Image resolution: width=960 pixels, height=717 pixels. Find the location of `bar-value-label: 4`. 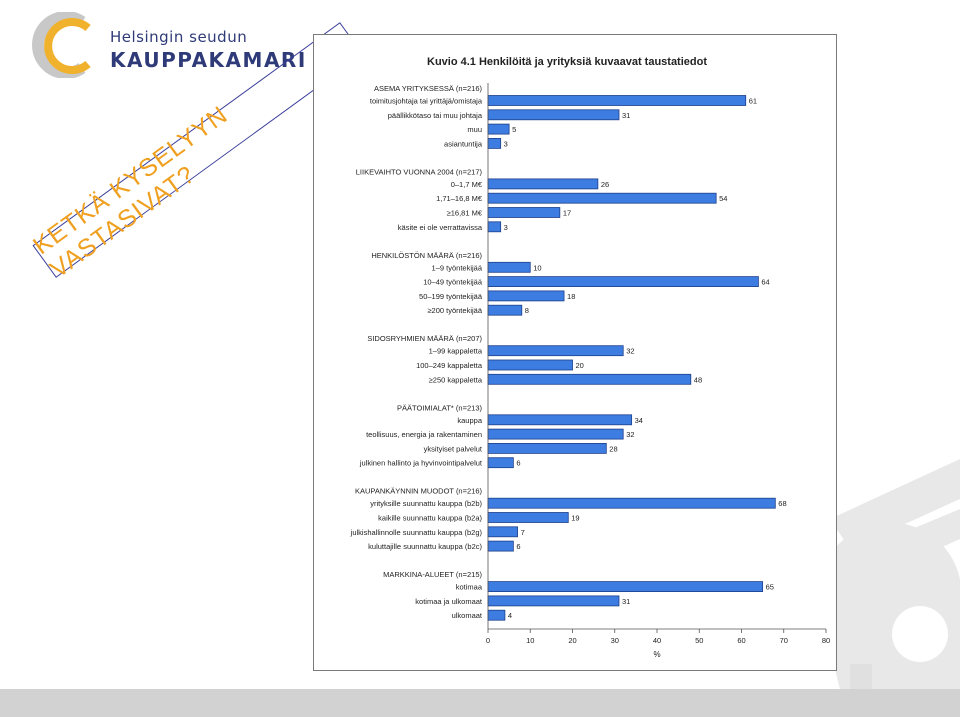

bar-value-label: 4 is located at coordinates (510, 615).